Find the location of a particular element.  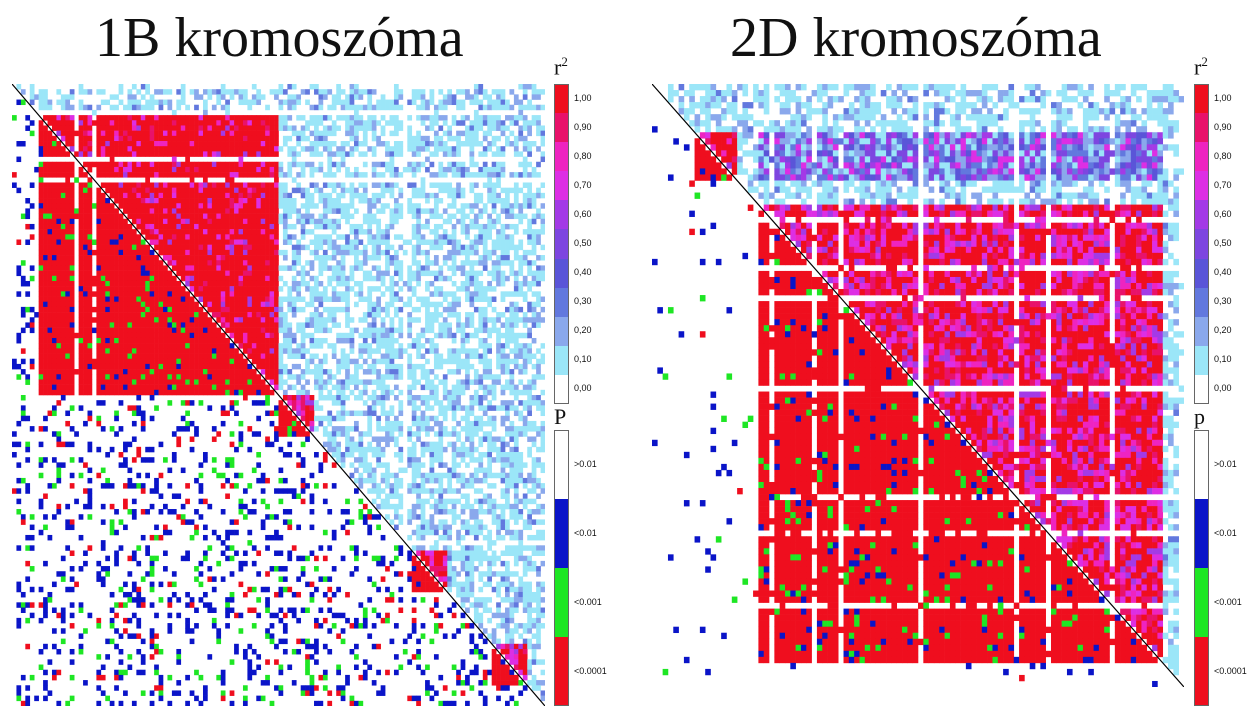

chart-title: 1B kromoszóma is located at coordinates (279, 38).